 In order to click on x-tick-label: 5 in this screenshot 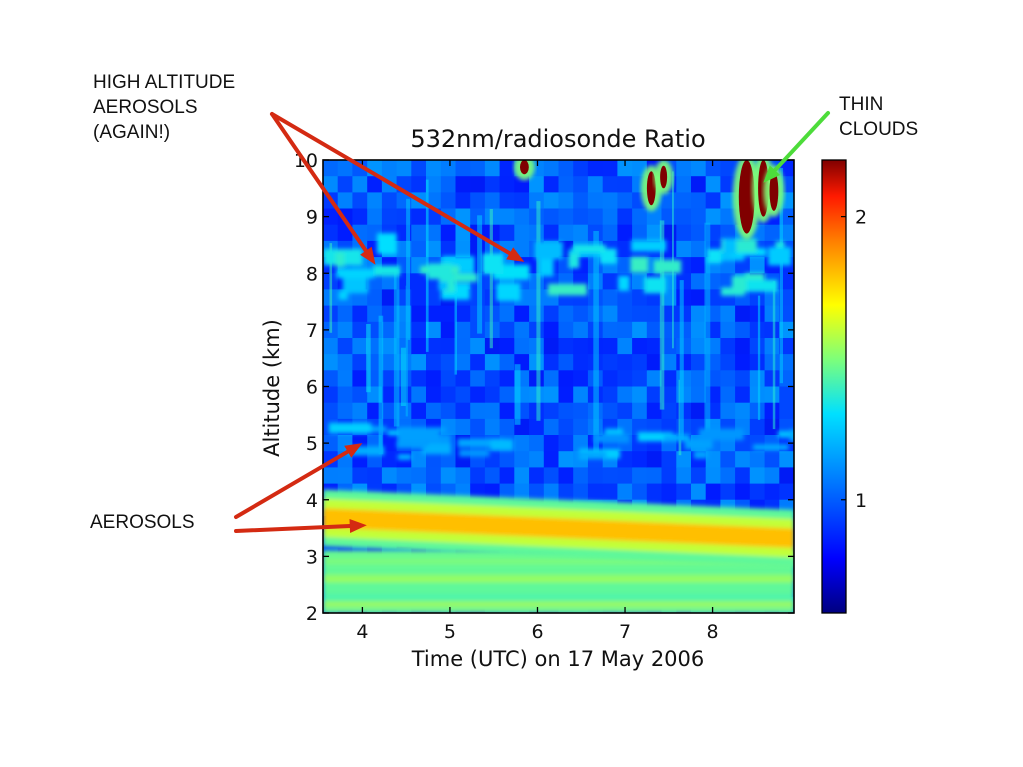, I will do `click(450, 632)`.